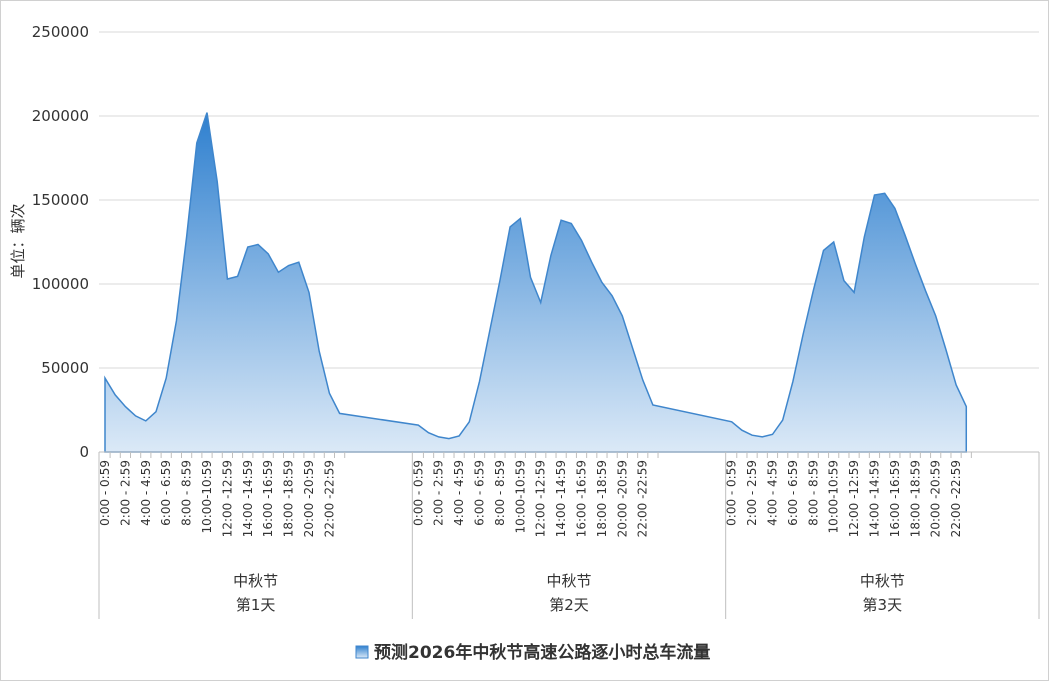 This screenshot has width=1049, height=684. I want to click on y-axis-label: 单位：辆次, so click(18, 240).